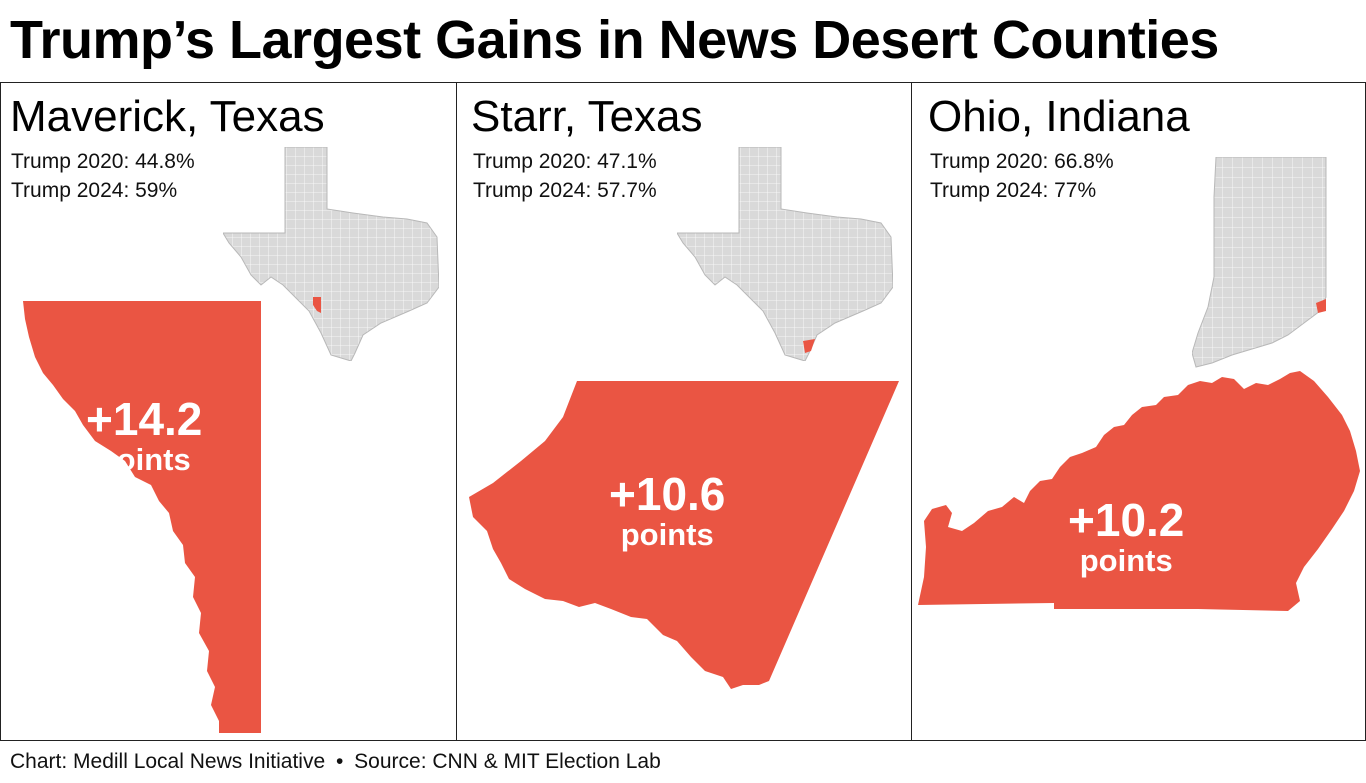  I want to click on ohio-county-map, so click(1139, 491).